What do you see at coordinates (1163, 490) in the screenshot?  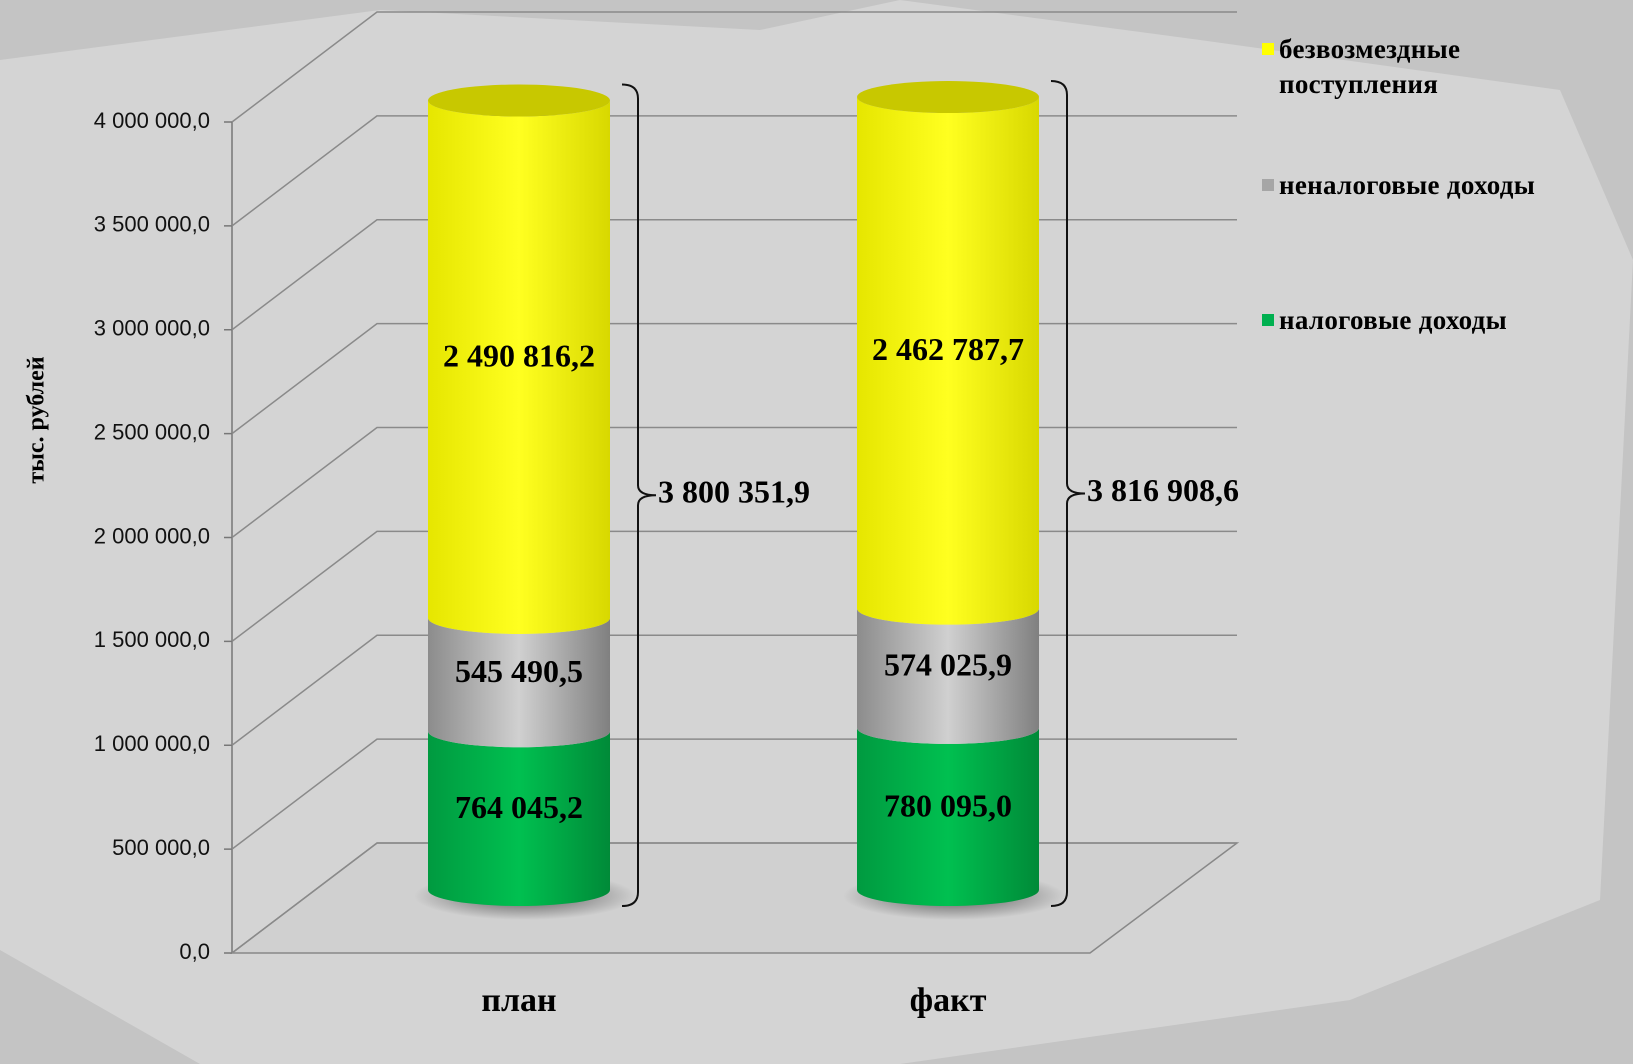 I see `total-label: 3 816 908,6` at bounding box center [1163, 490].